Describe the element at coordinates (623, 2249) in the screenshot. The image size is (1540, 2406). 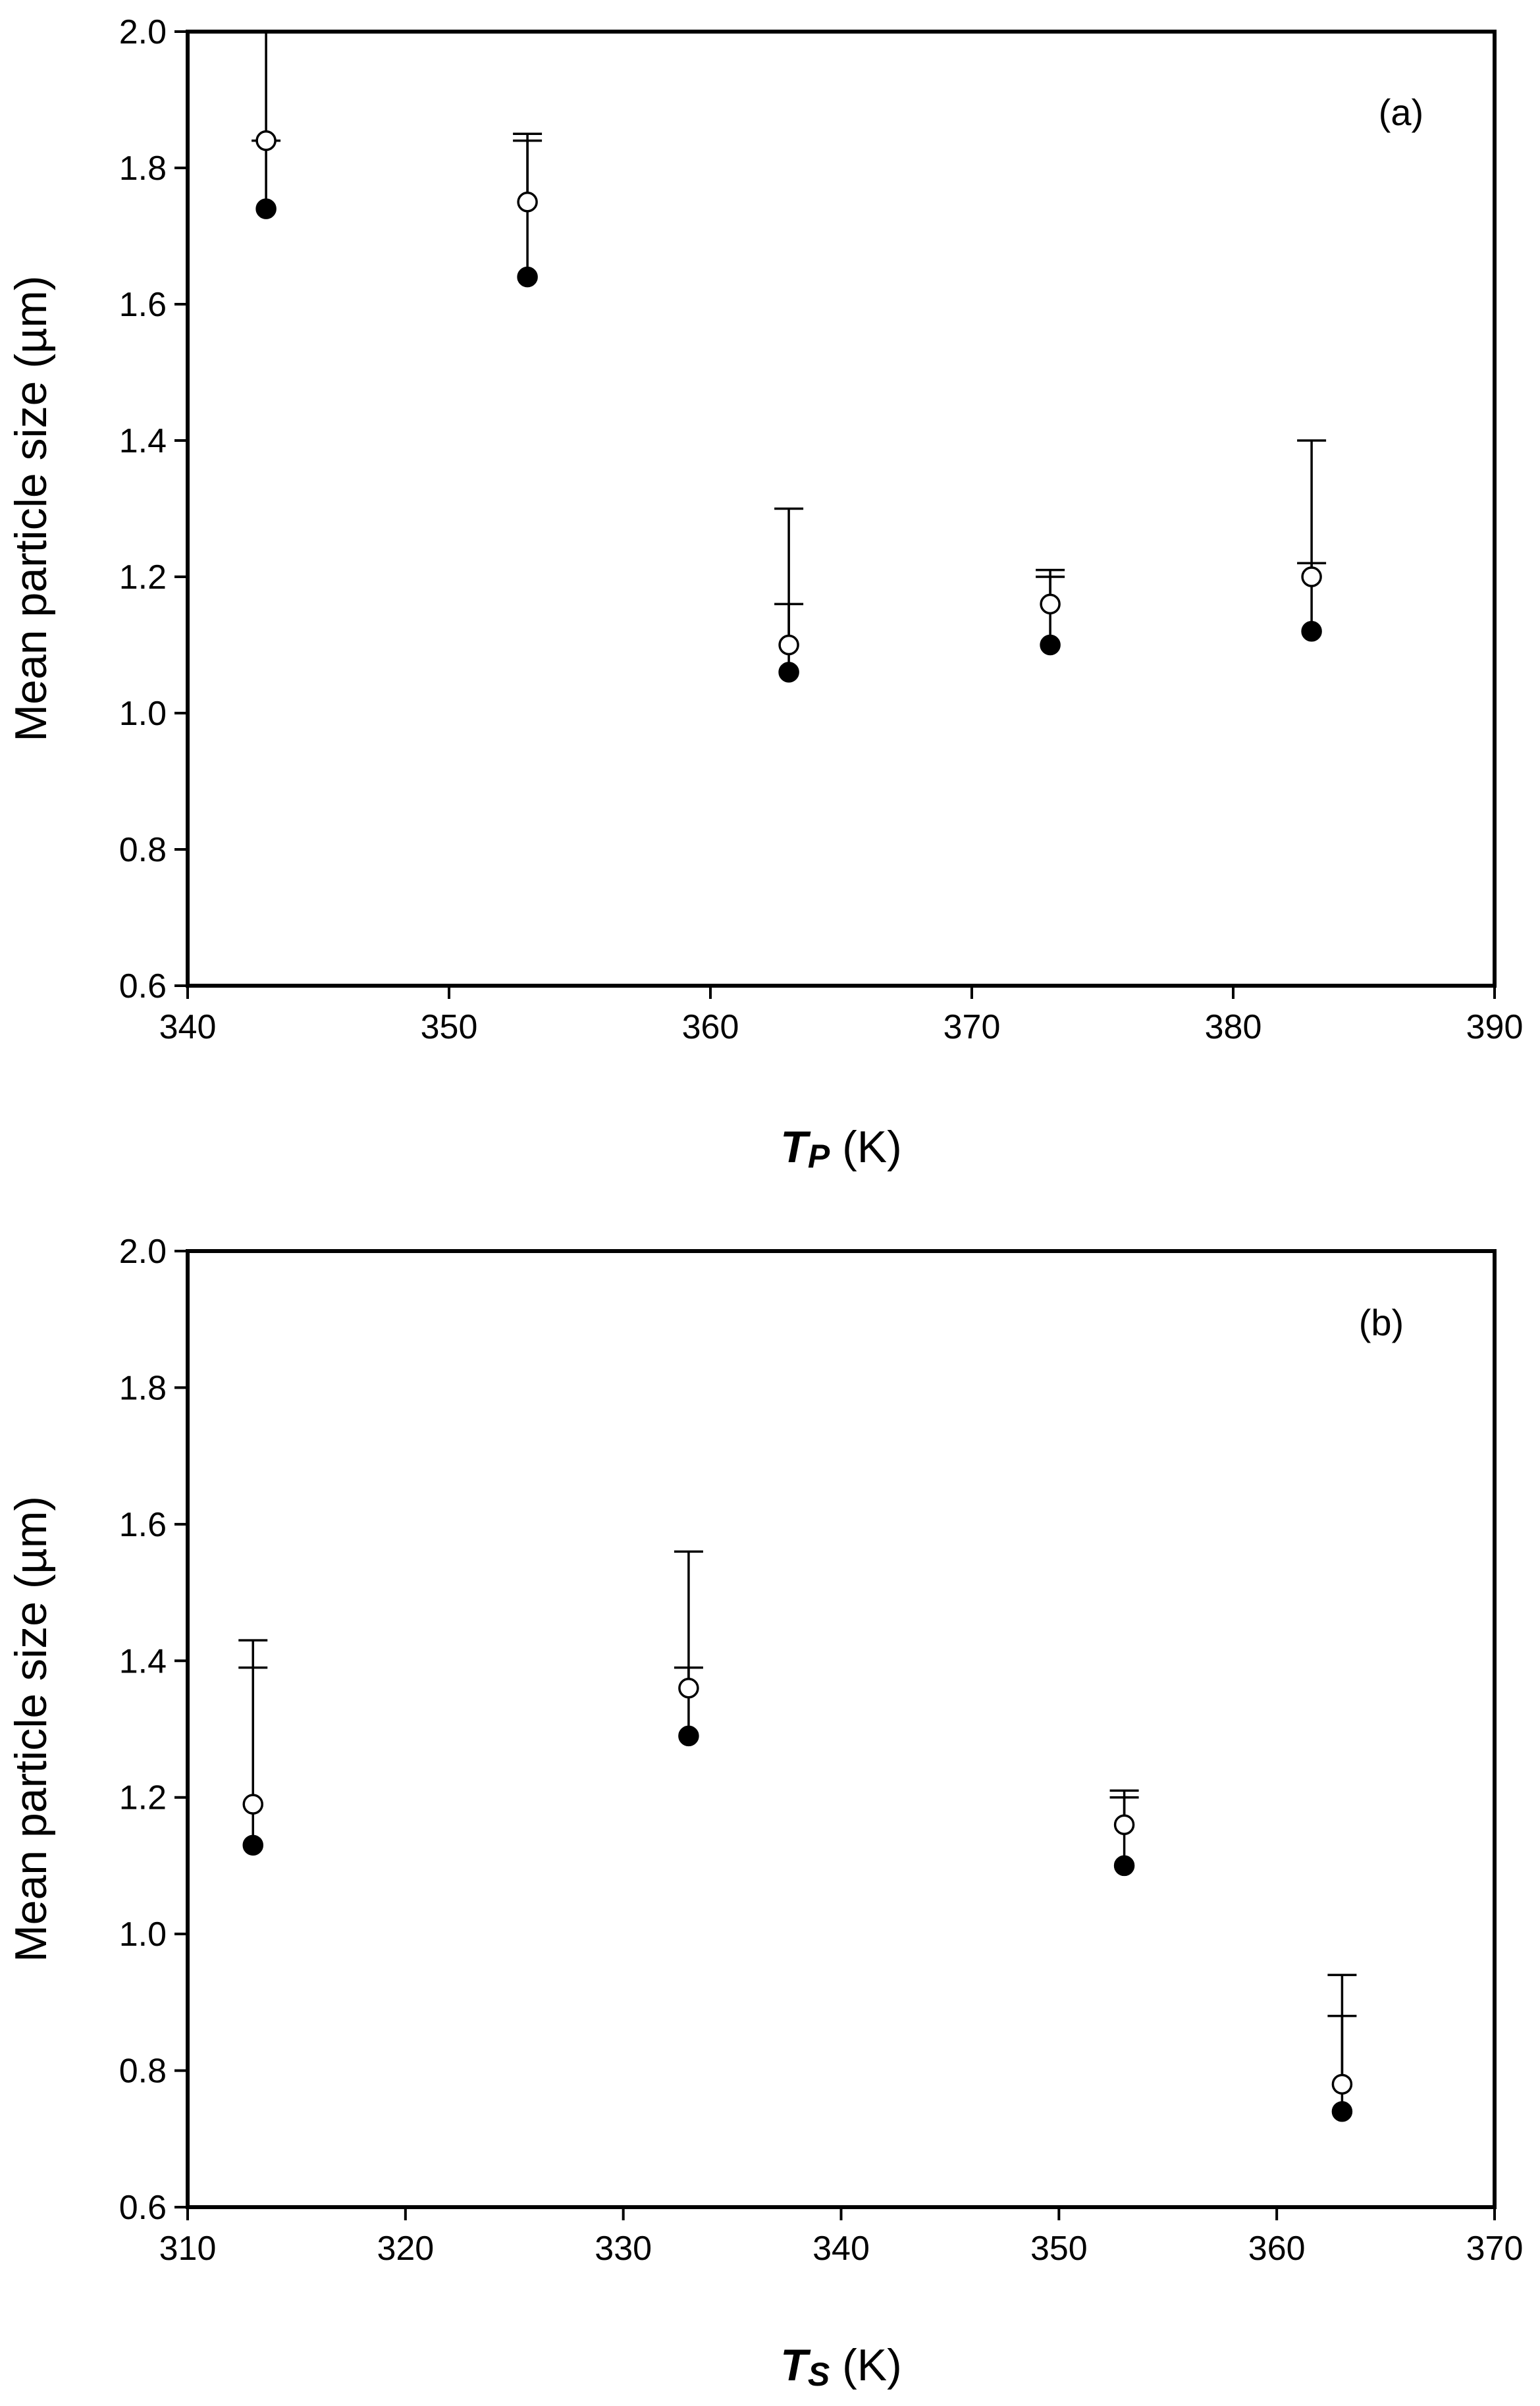
I see `x-tick-label: 330` at that location.